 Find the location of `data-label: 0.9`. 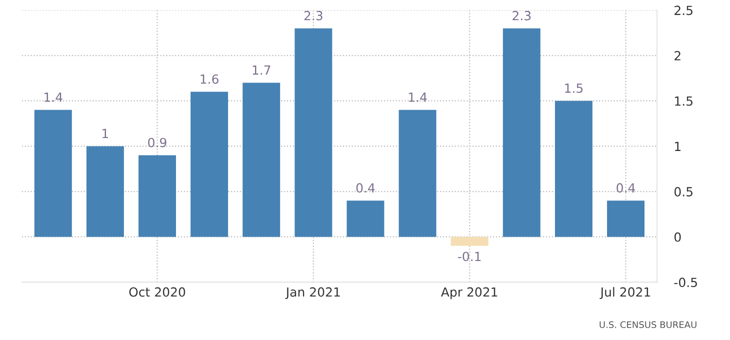

data-label: 0.9 is located at coordinates (157, 143).